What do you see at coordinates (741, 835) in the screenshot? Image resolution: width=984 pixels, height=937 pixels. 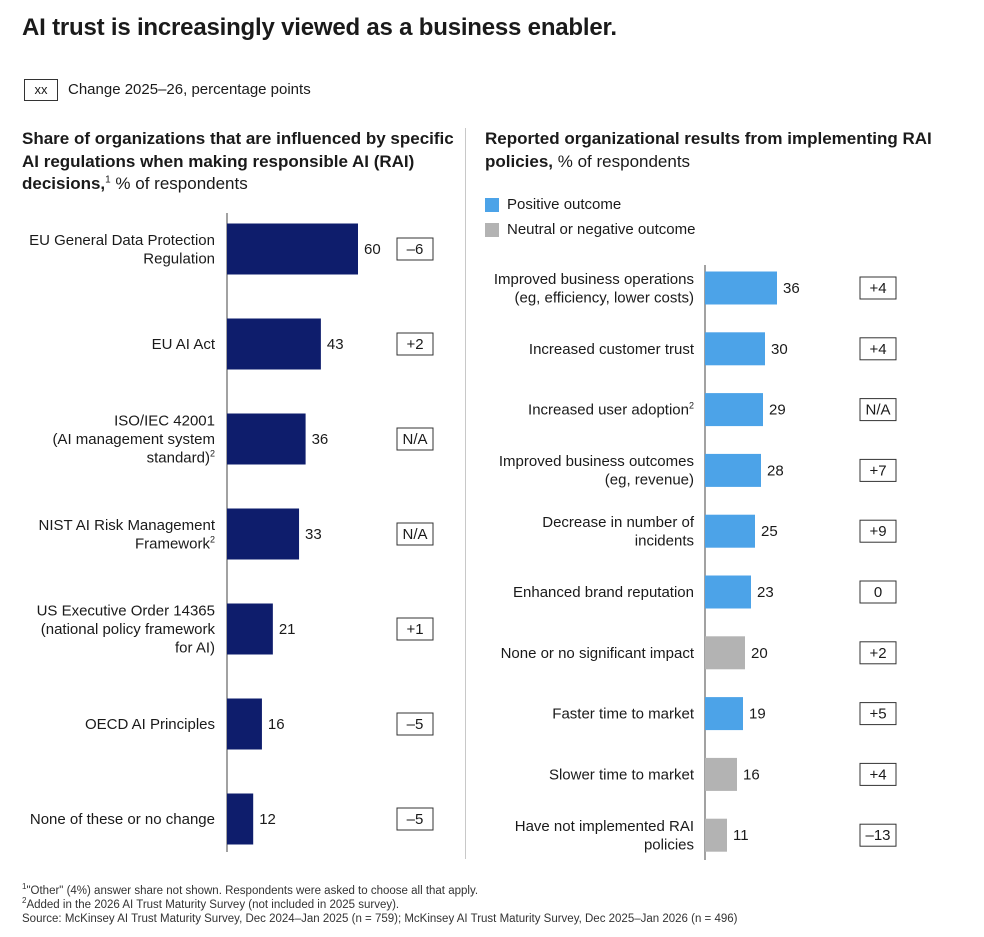 I see `bar-value-label: 11` at bounding box center [741, 835].